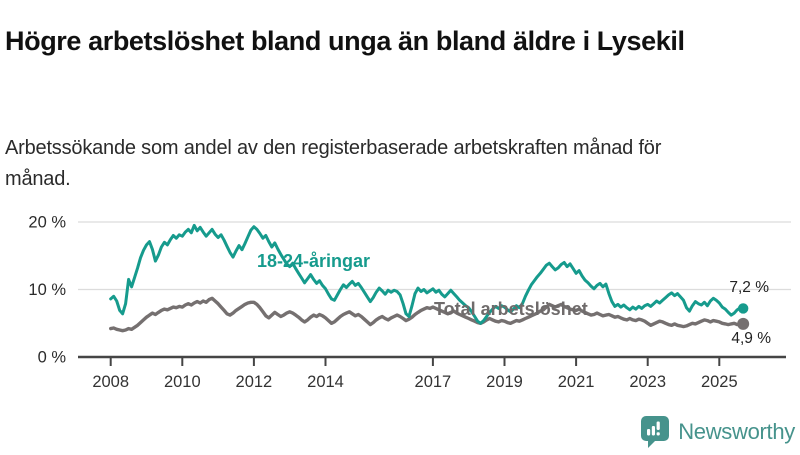 The image size is (800, 455). I want to click on x-tick-label-2012: 2012, so click(254, 382).